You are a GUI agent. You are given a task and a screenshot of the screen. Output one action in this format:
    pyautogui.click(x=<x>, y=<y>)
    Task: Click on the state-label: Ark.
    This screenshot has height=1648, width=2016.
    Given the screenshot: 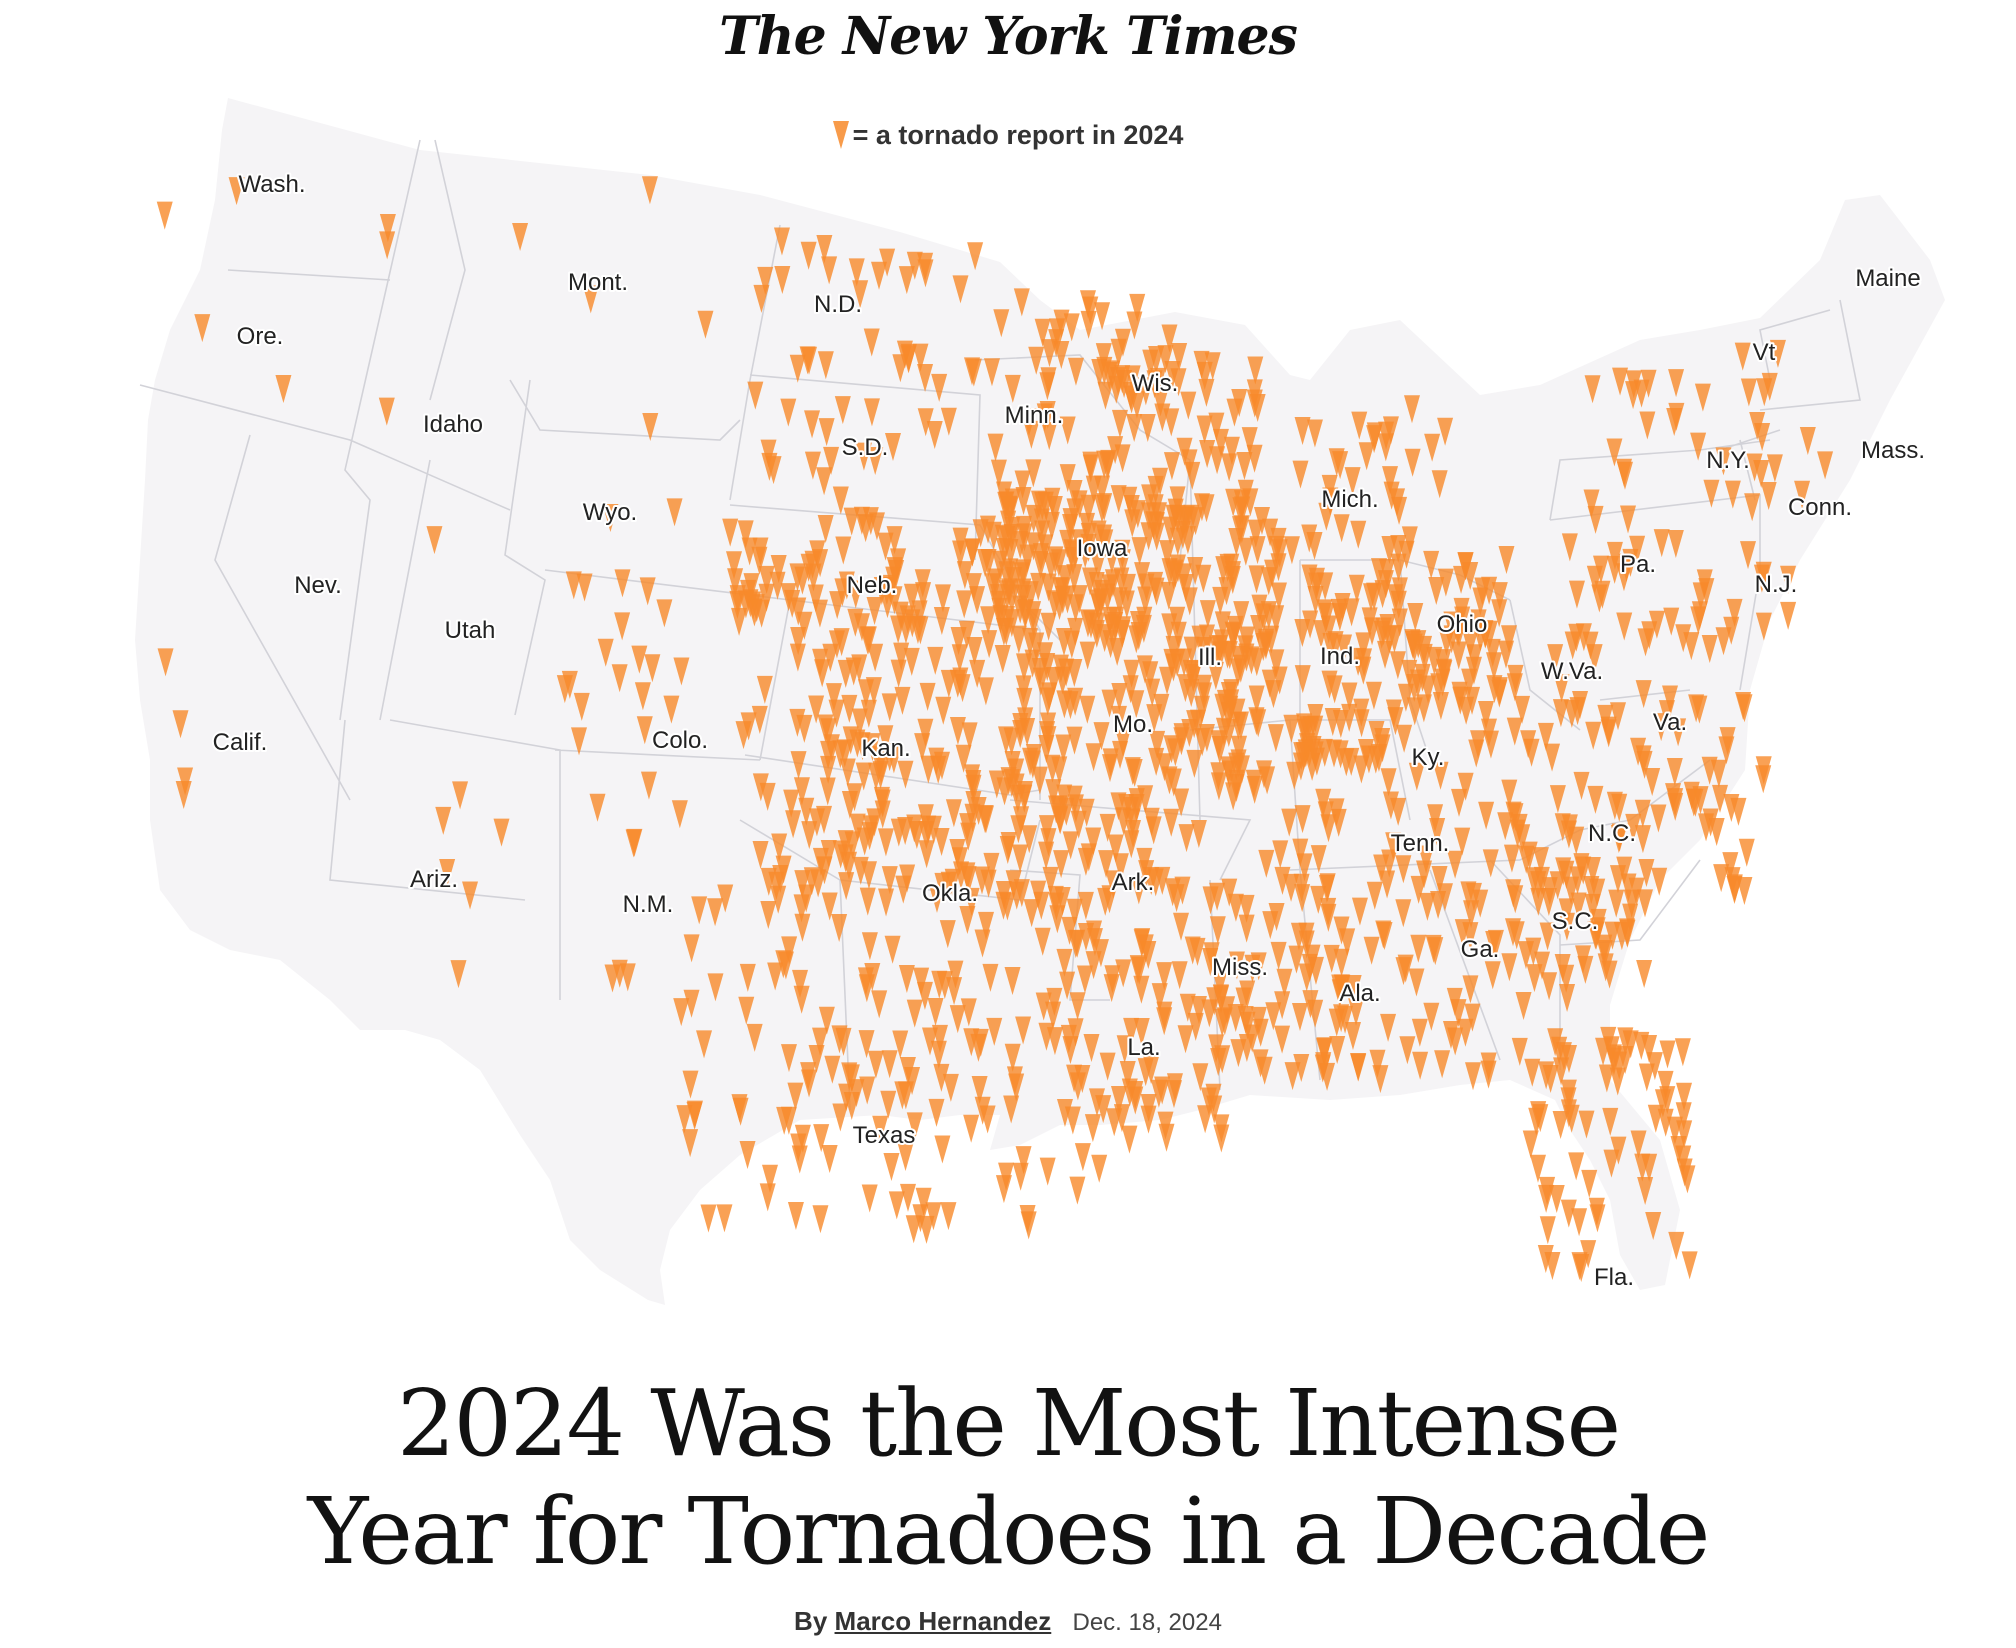 What is the action you would take?
    pyautogui.click(x=1133, y=882)
    